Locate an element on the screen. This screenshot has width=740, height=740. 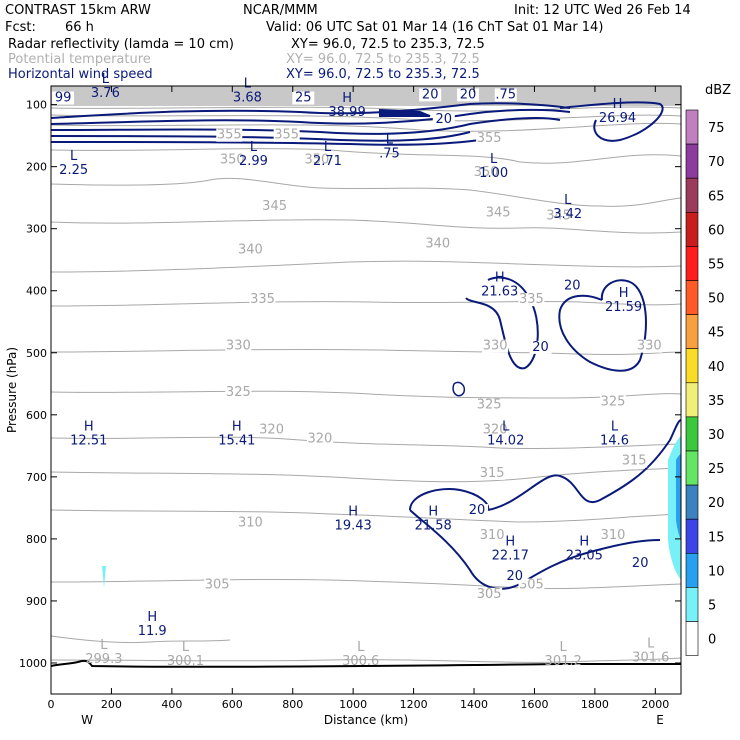
x-tick-label: 1400 is located at coordinates (474, 704).